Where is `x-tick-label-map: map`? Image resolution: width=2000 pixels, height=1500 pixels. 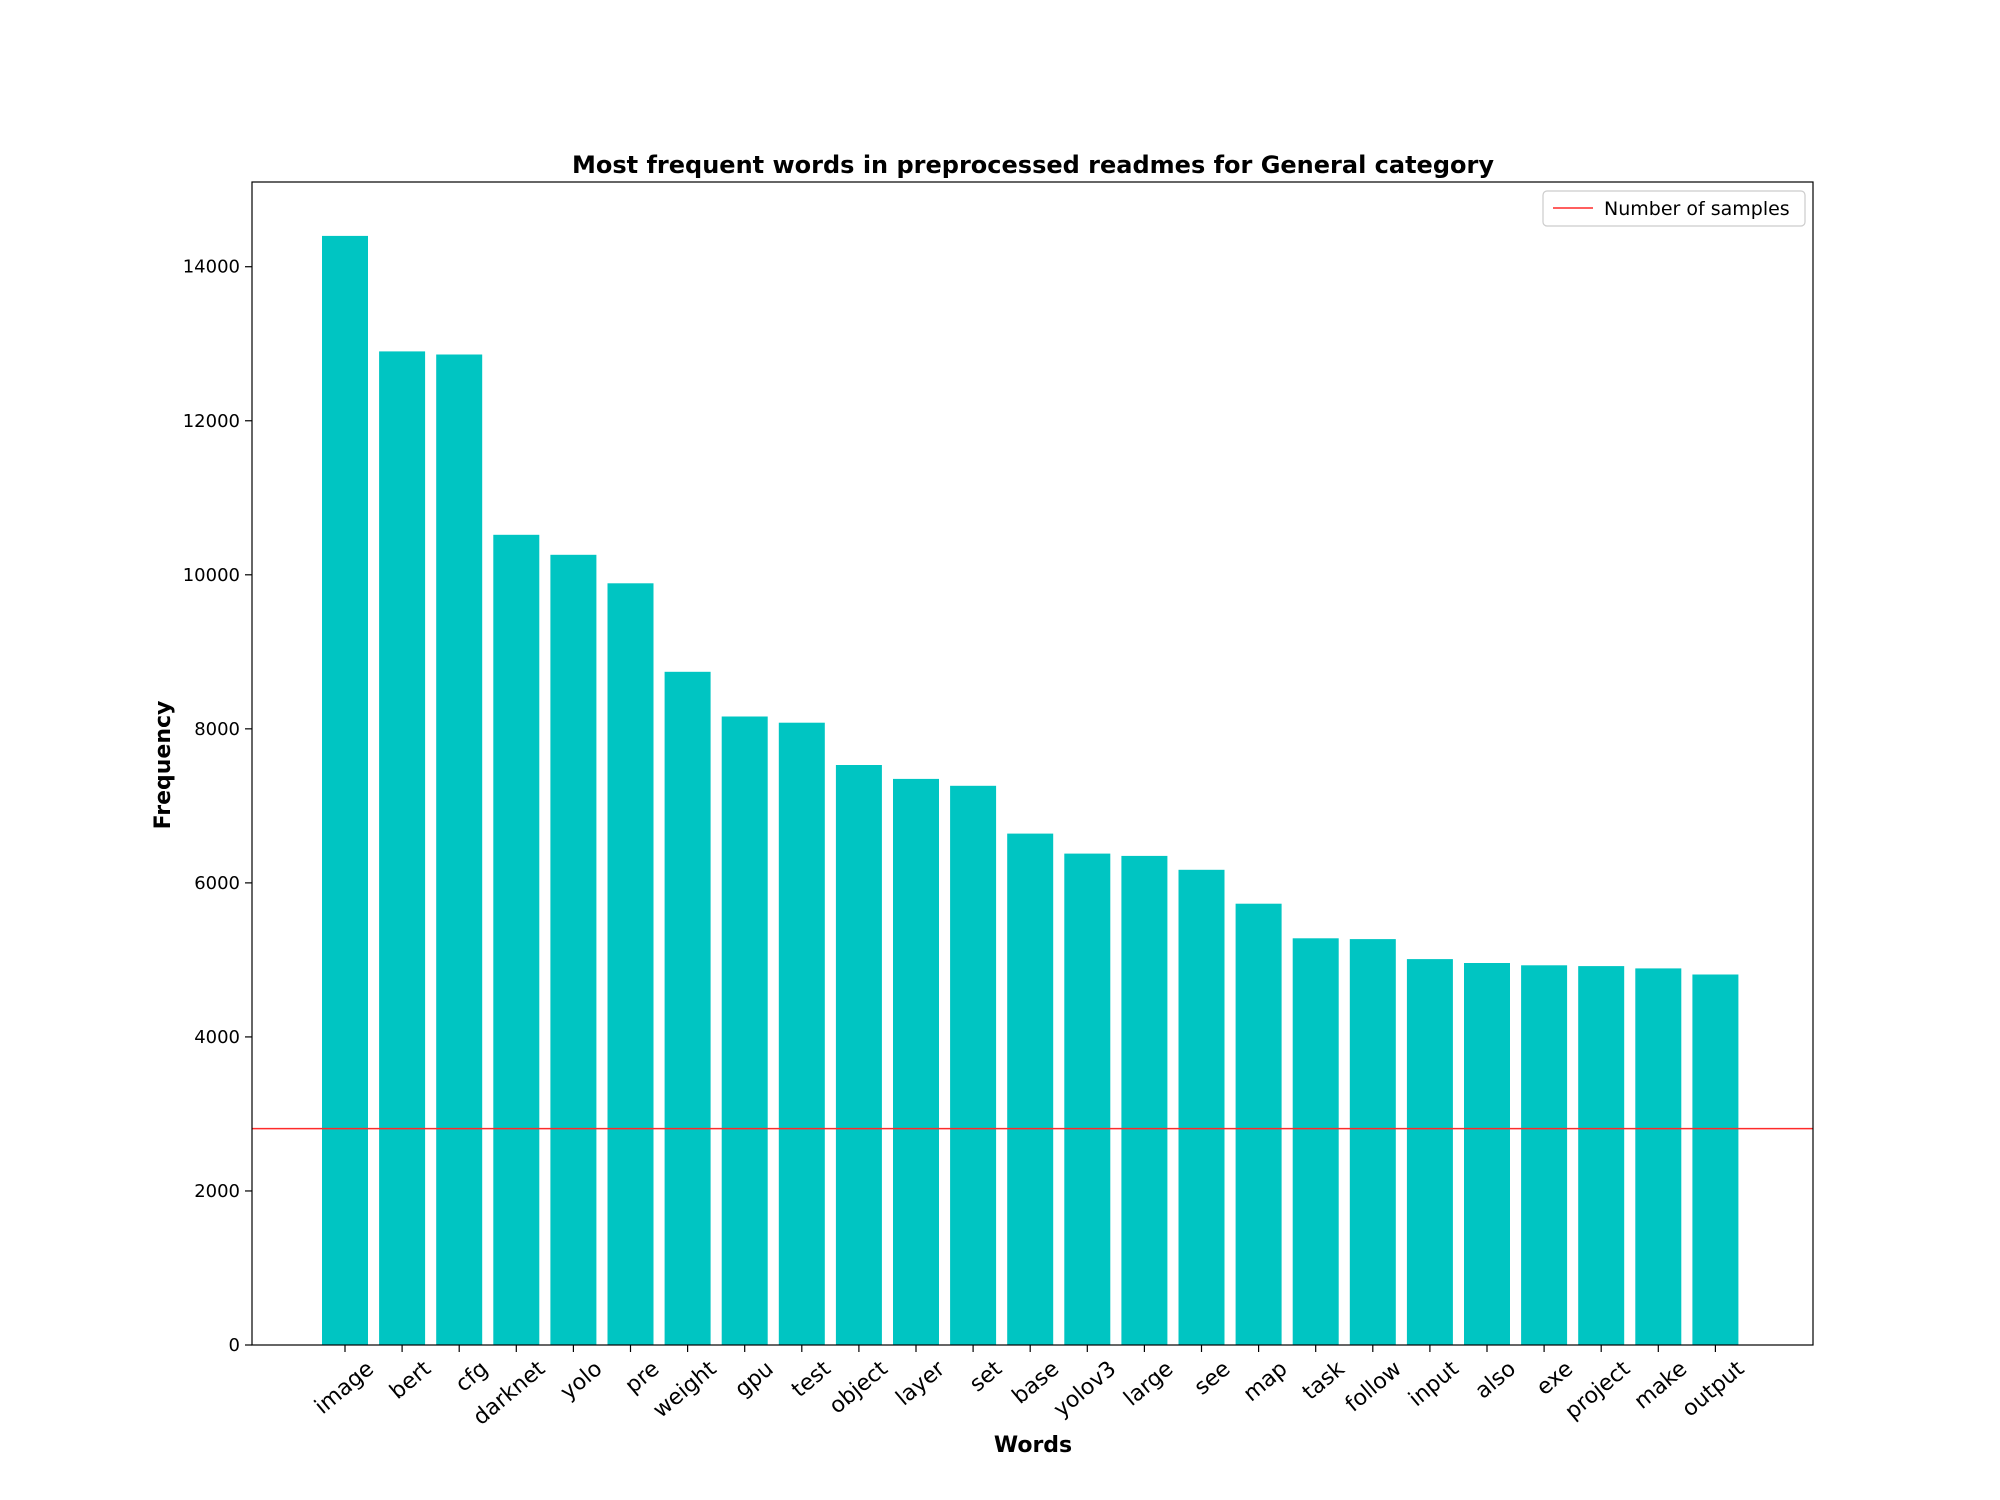 x-tick-label-map: map is located at coordinates (1266, 1381).